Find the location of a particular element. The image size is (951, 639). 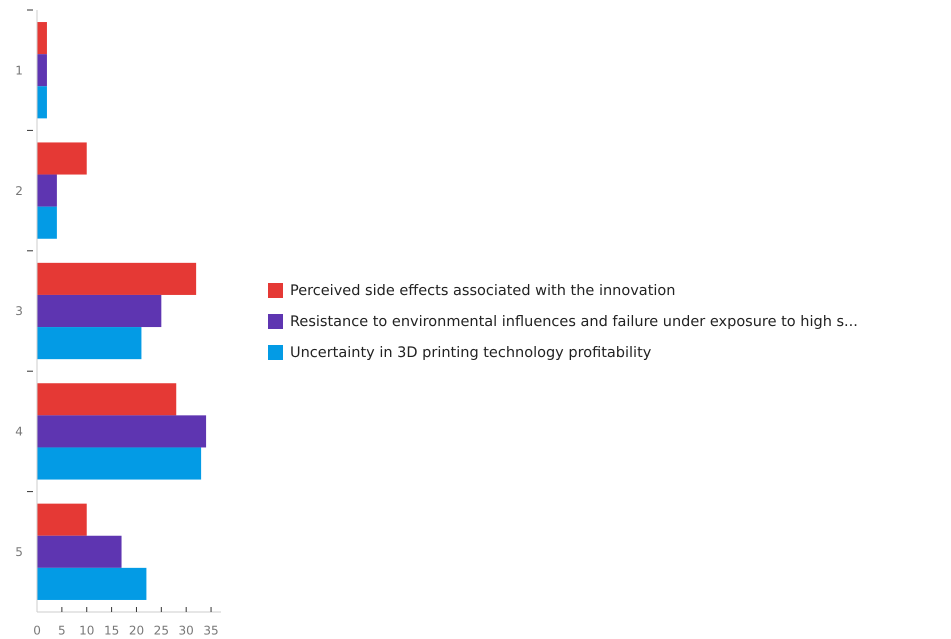

x-tick-label: 10 is located at coordinates (86, 630).